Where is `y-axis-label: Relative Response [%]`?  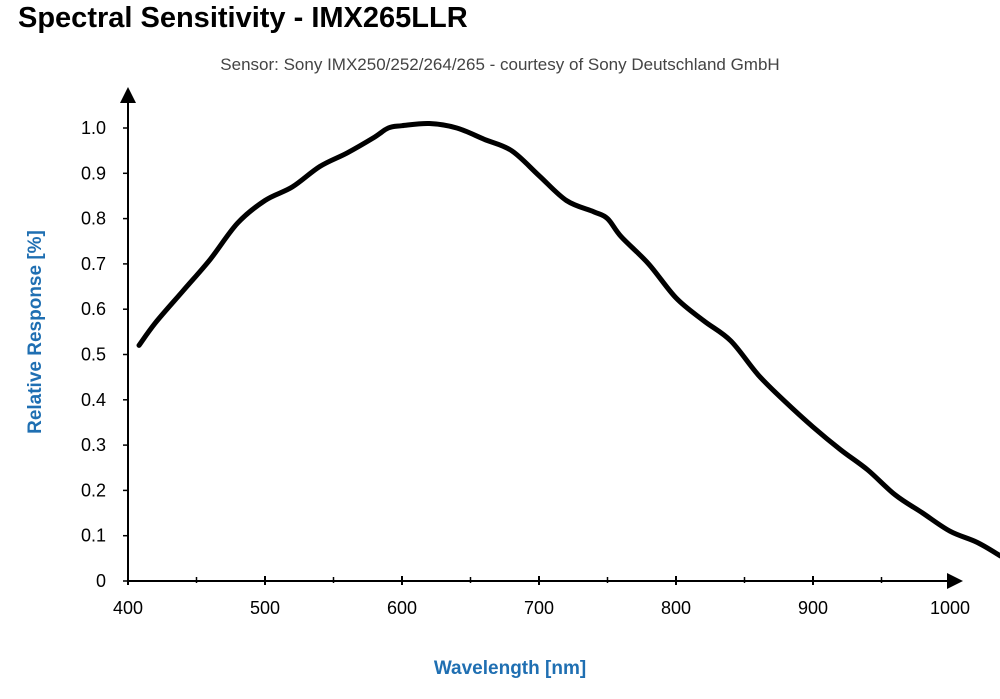 y-axis-label: Relative Response [%] is located at coordinates (35, 332).